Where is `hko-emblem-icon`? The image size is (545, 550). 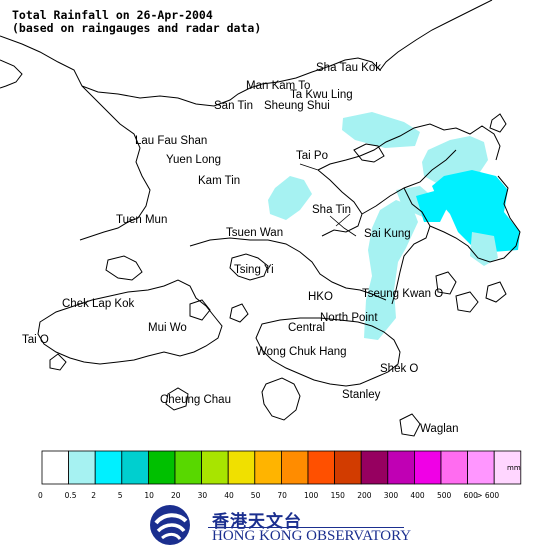
hko-emblem-icon is located at coordinates (170, 525).